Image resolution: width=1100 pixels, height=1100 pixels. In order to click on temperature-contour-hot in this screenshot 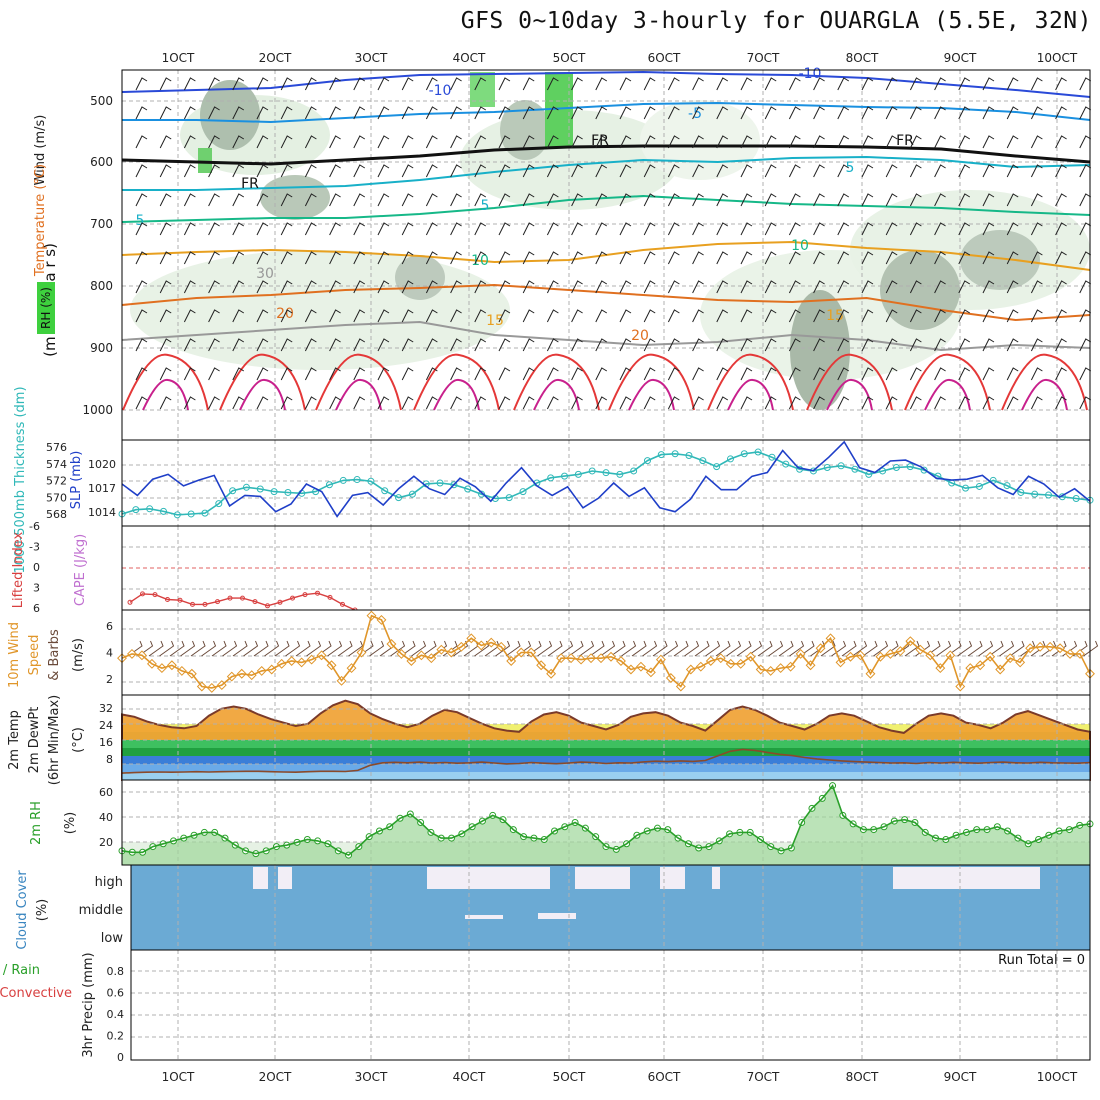, I will do `click(947, 382)`.